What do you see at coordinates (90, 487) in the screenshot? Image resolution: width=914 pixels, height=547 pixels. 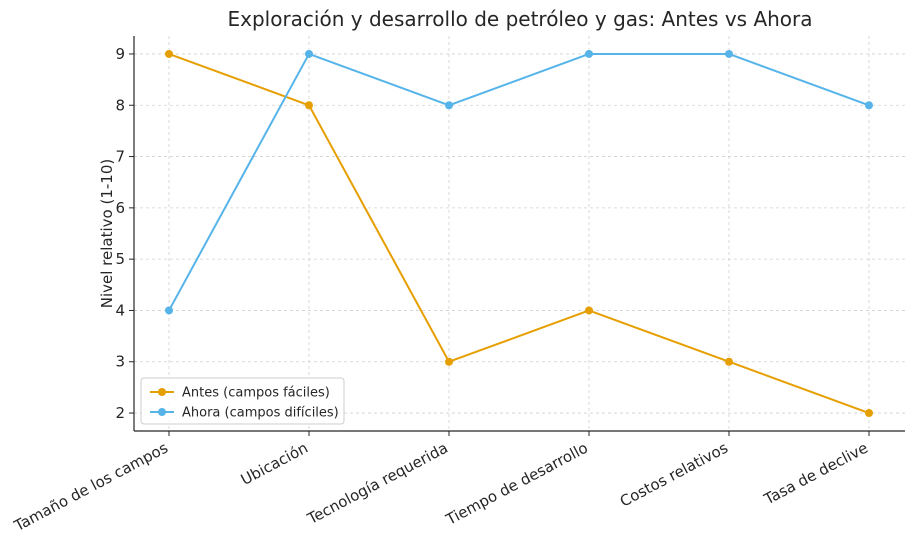 I see `x-tick-label: Tamaño de los campos` at bounding box center [90, 487].